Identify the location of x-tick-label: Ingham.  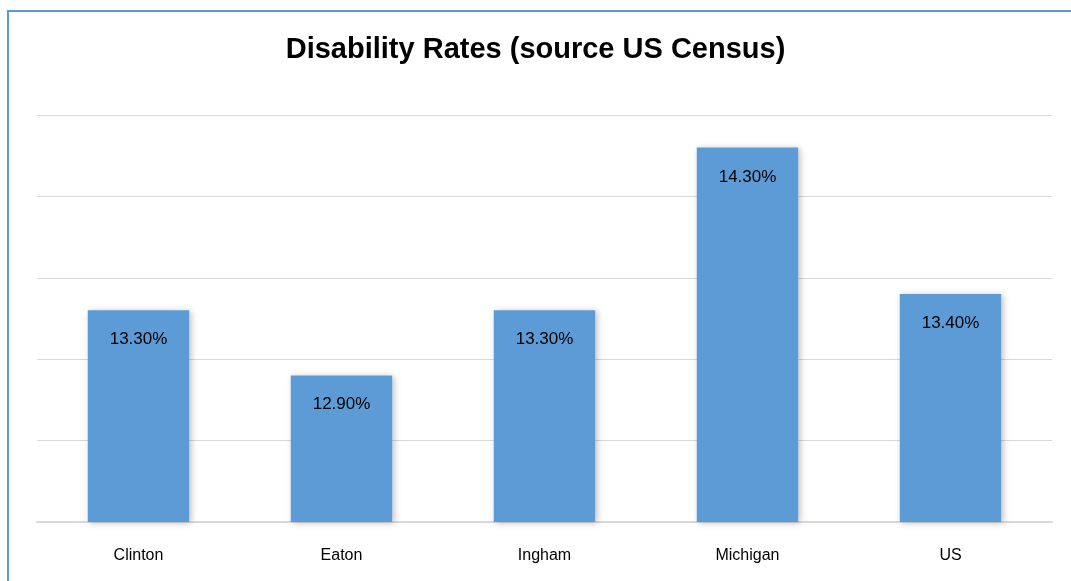
(544, 554).